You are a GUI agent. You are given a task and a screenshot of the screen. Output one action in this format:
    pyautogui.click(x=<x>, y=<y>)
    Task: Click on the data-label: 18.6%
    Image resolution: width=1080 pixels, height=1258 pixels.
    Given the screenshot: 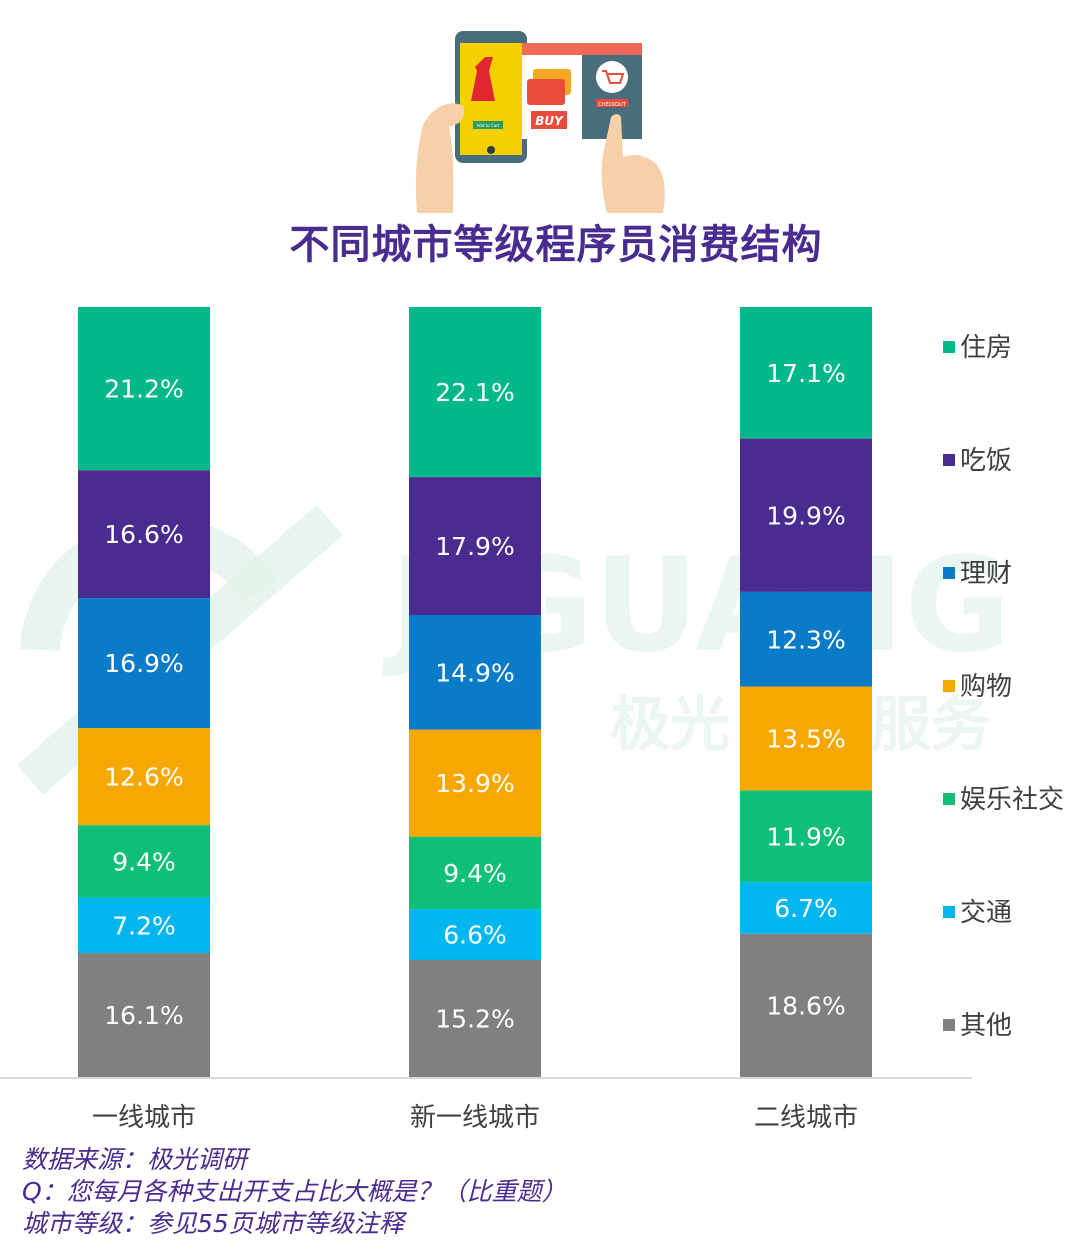 What is the action you would take?
    pyautogui.click(x=805, y=1005)
    